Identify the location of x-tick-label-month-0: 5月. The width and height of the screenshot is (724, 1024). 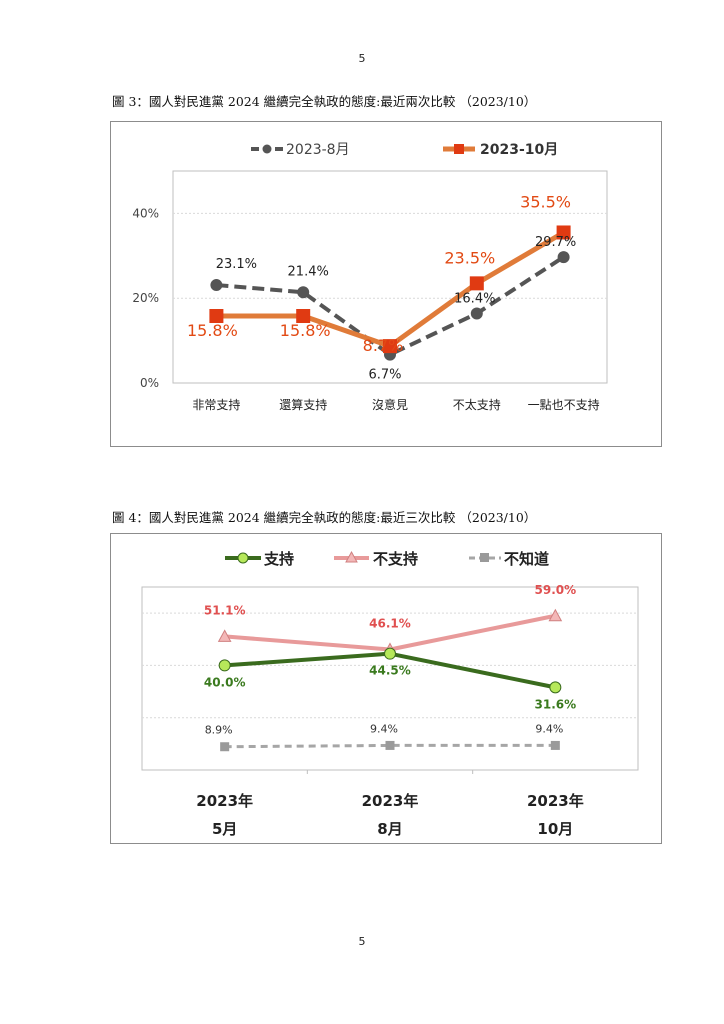
(224, 829).